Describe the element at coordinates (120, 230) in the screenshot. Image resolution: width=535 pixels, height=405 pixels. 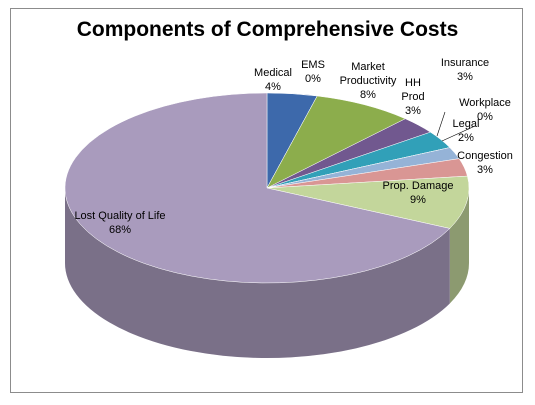
I see `value-label: 68%` at that location.